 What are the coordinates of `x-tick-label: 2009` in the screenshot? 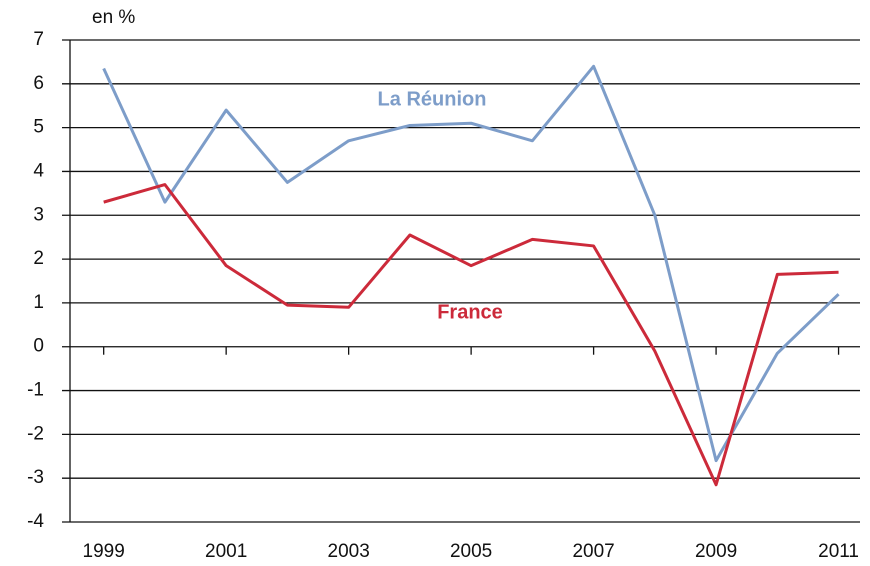 It's located at (716, 551).